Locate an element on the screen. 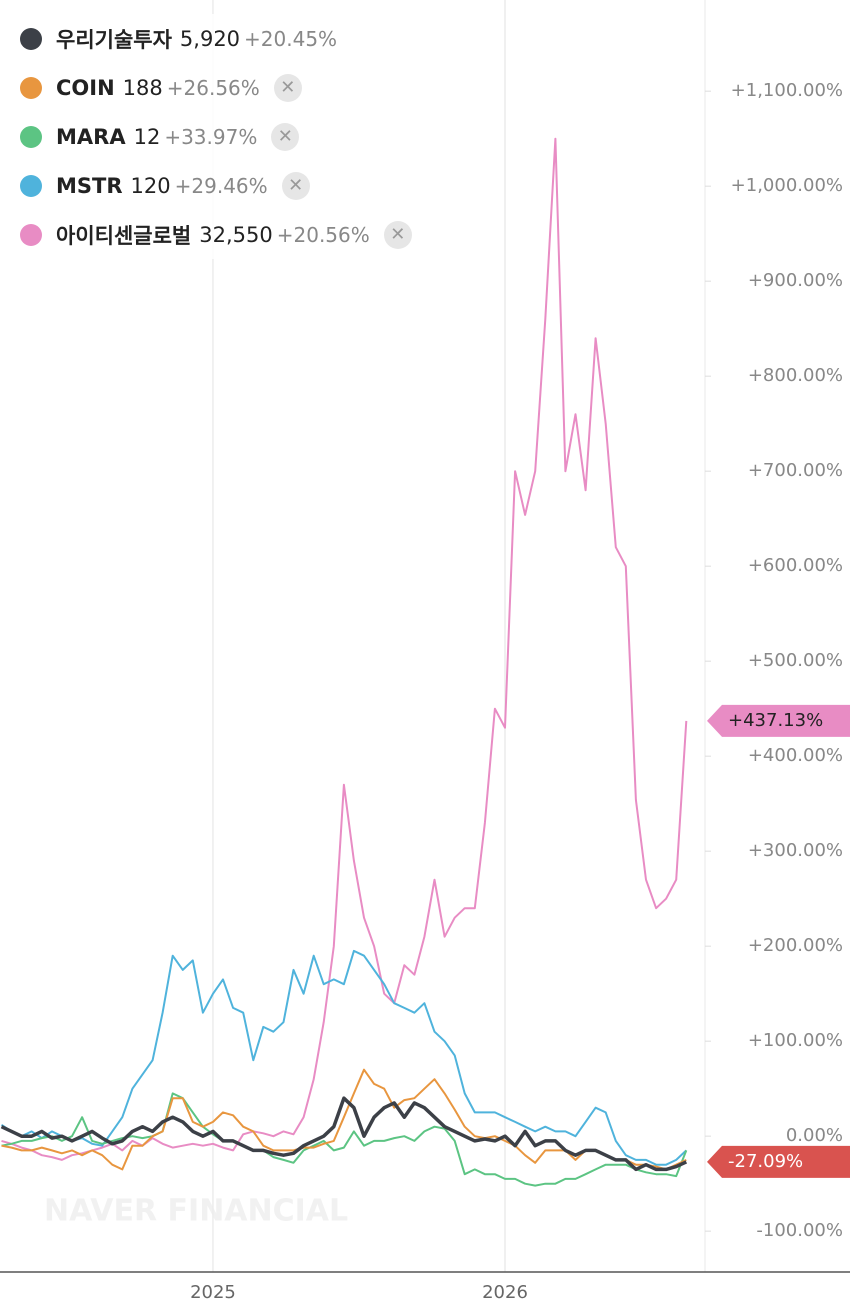 This screenshot has height=1316, width=850. legend-item: MARA 12 +33.97% ✕ is located at coordinates (219, 136).